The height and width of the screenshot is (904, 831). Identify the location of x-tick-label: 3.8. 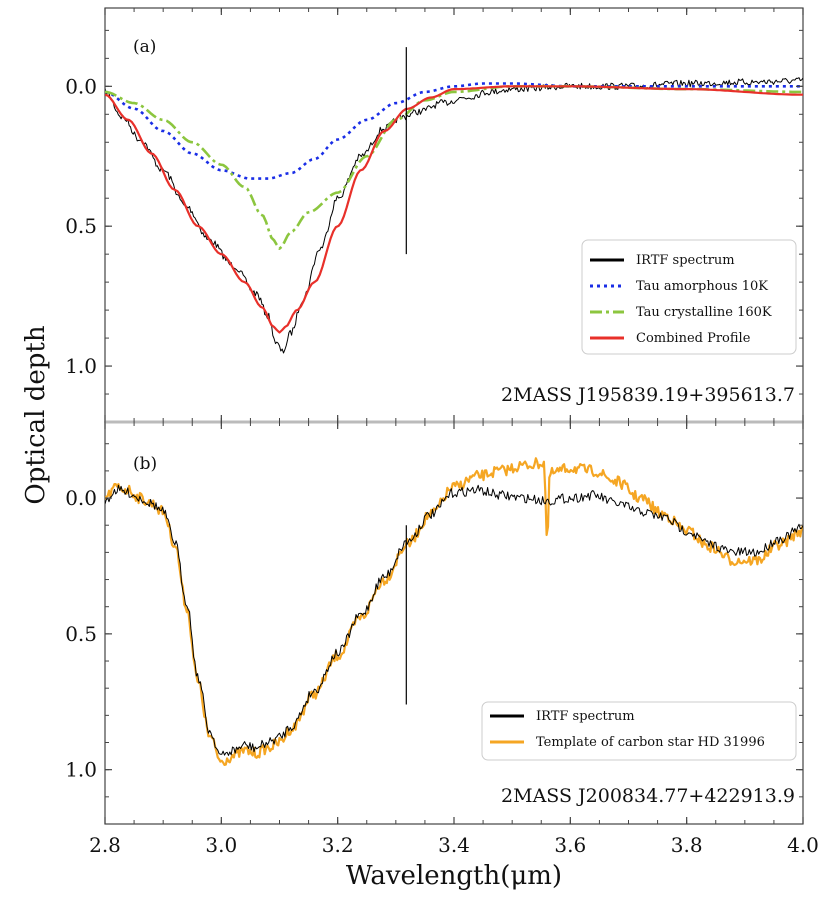
(687, 845).